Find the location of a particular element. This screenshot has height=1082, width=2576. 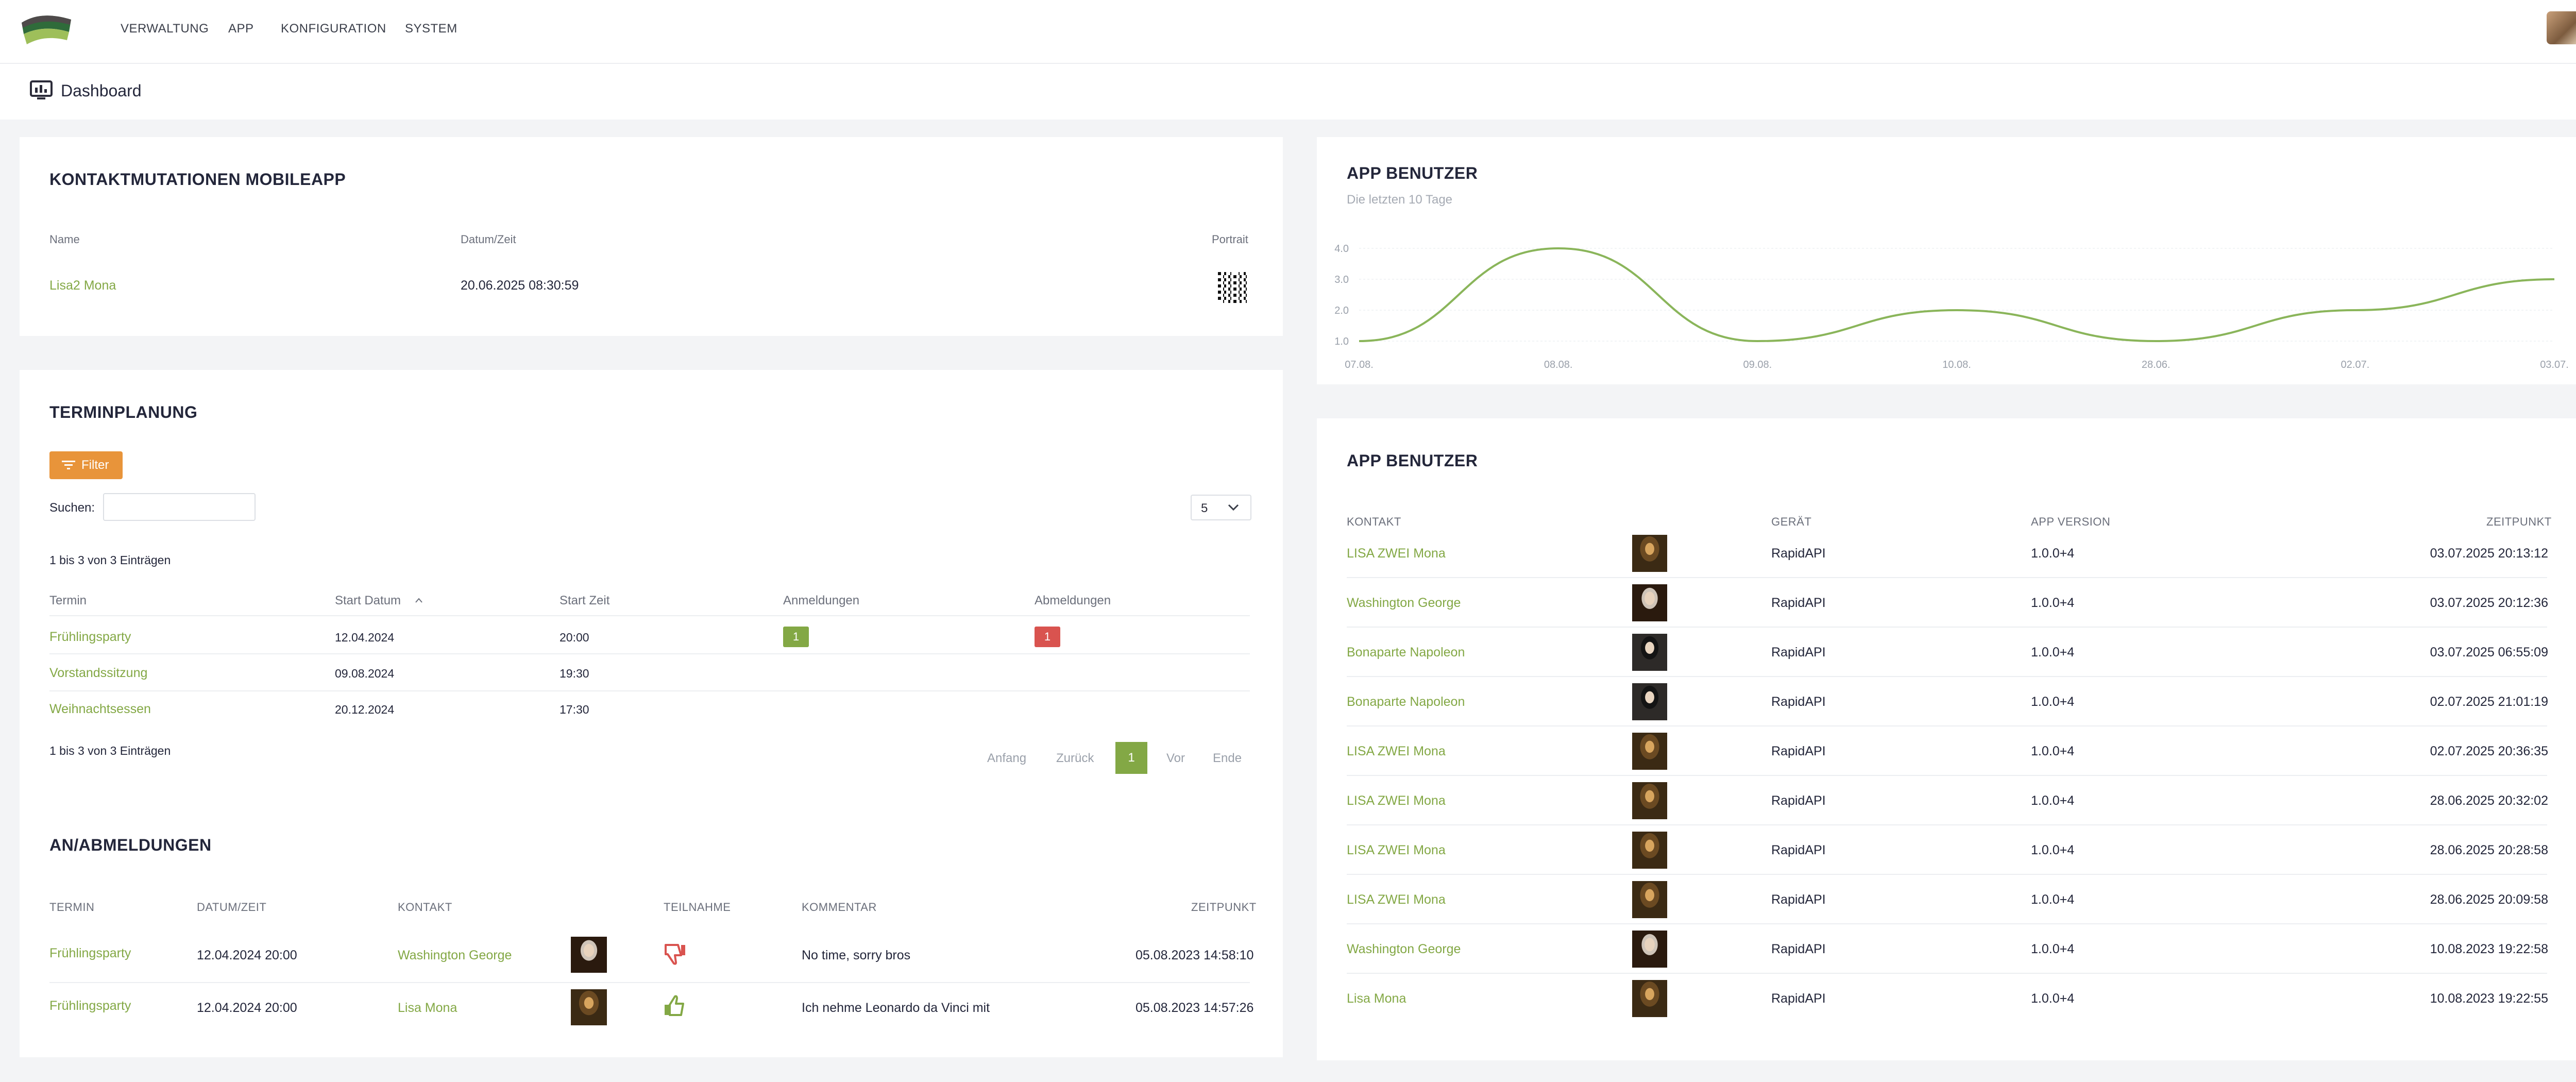

card-title: AN/ABMELDUNGEN is located at coordinates (130, 845).